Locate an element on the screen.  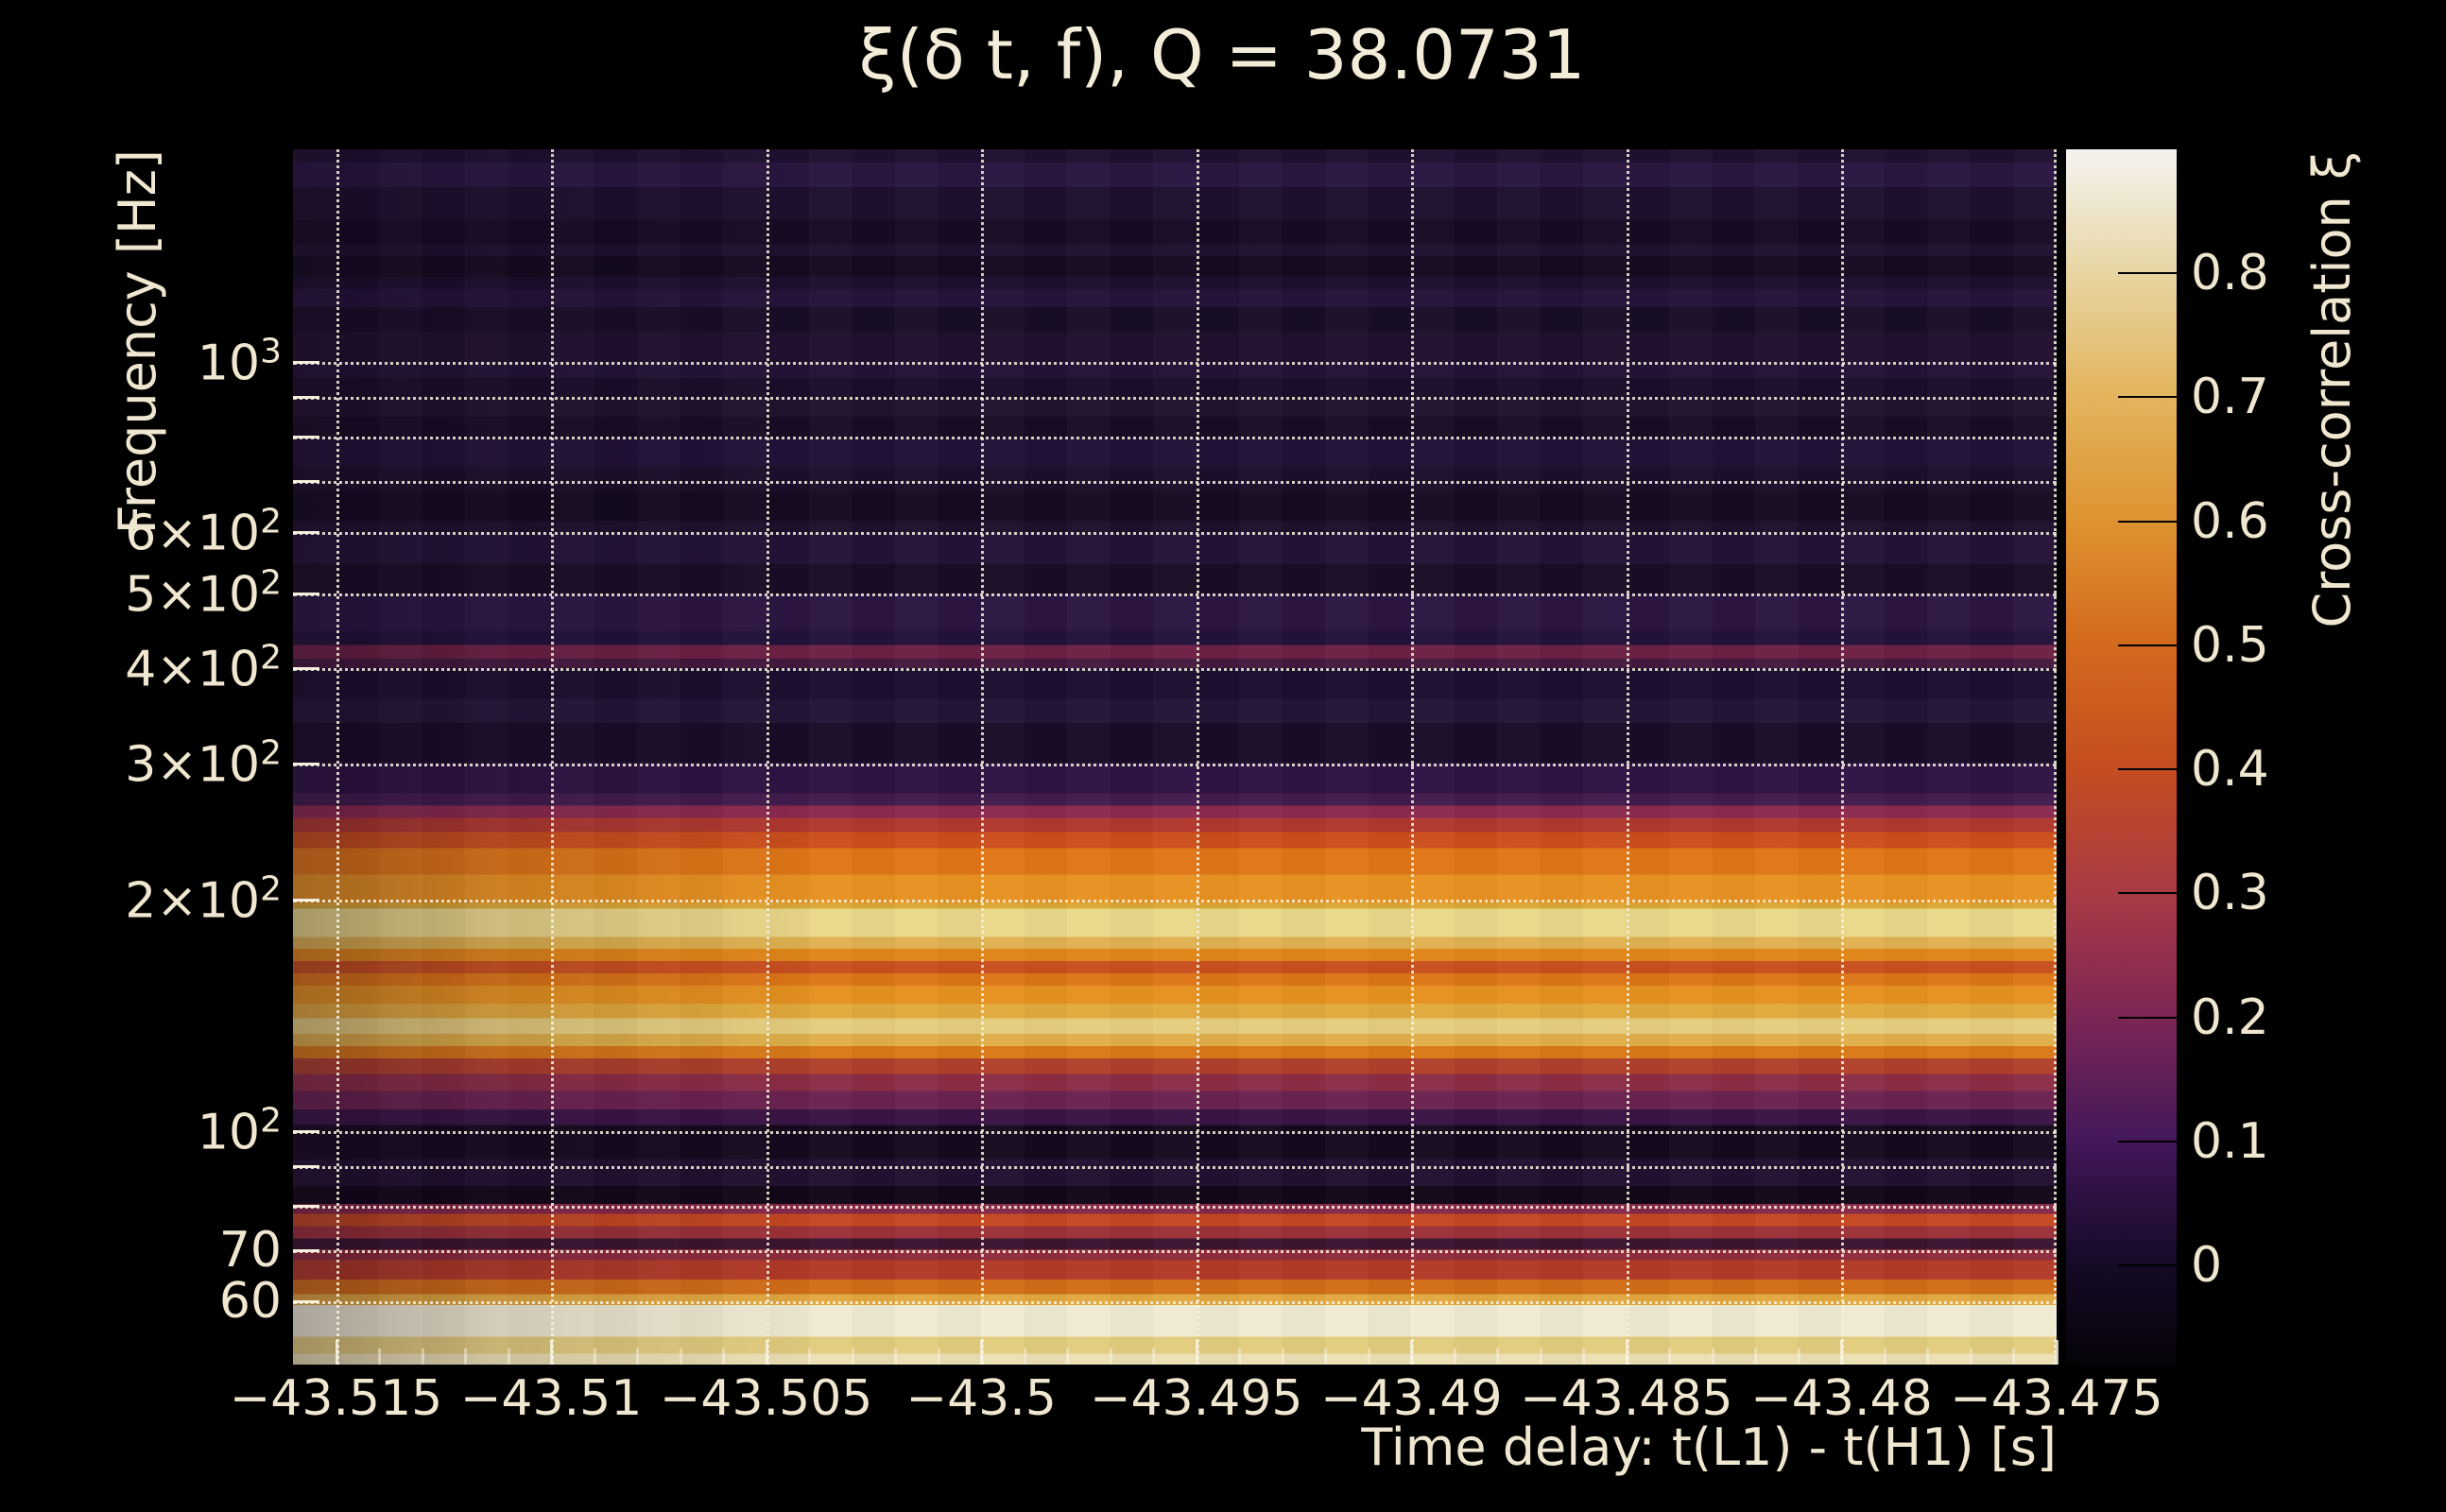
colorbar-tick-label: 0.2 is located at coordinates (2230, 1017).